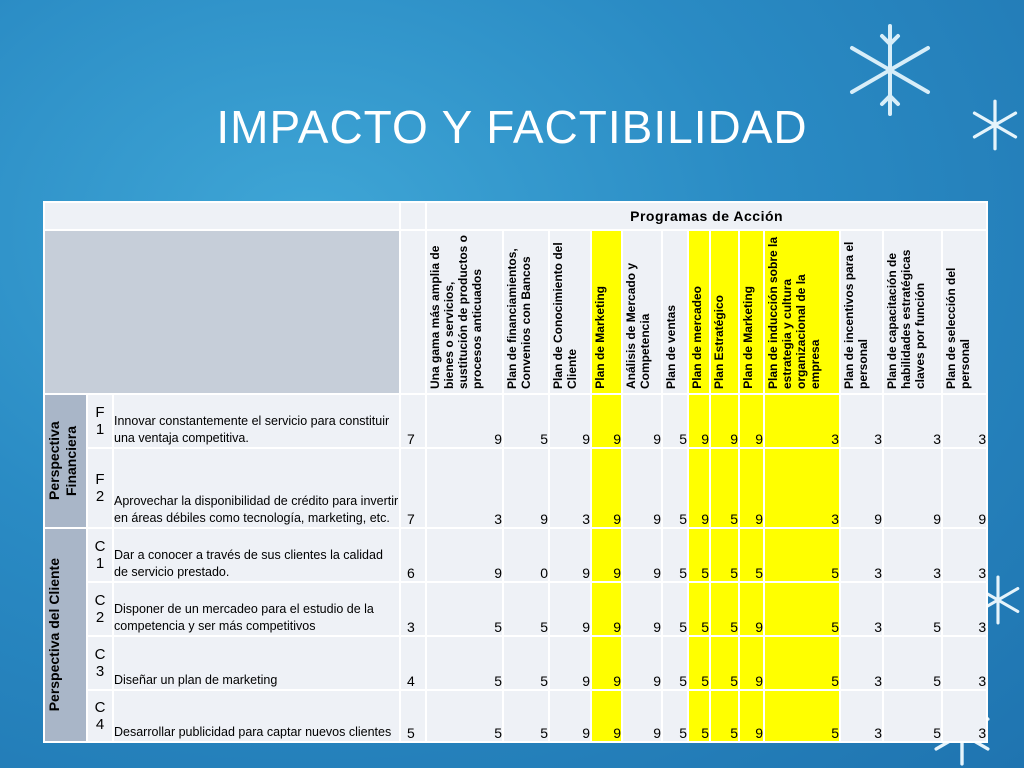 This screenshot has height=768, width=1024. Describe the element at coordinates (100, 555) in the screenshot. I see `objective-code: C 1` at that location.